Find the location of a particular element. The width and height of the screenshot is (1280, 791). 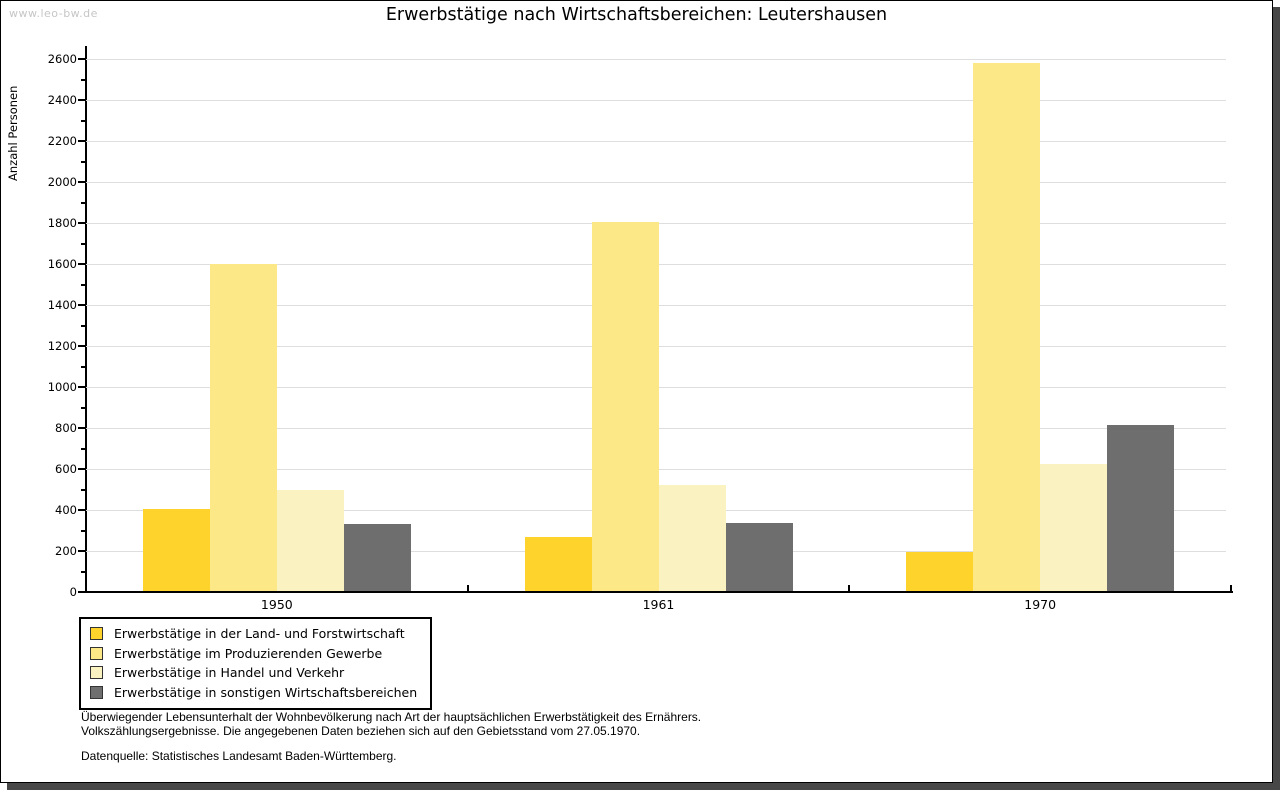

bar-1950-series4 is located at coordinates (377, 557).